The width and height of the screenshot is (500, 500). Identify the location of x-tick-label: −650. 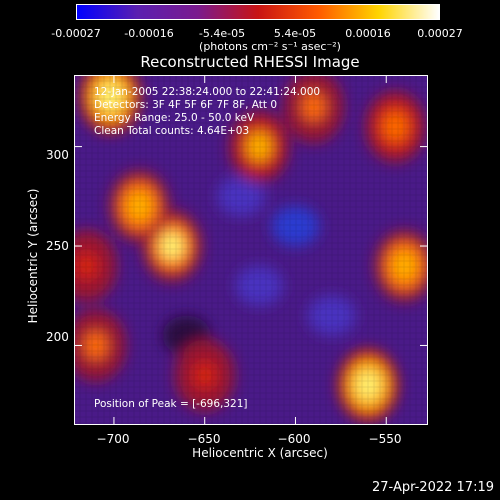
(204, 439).